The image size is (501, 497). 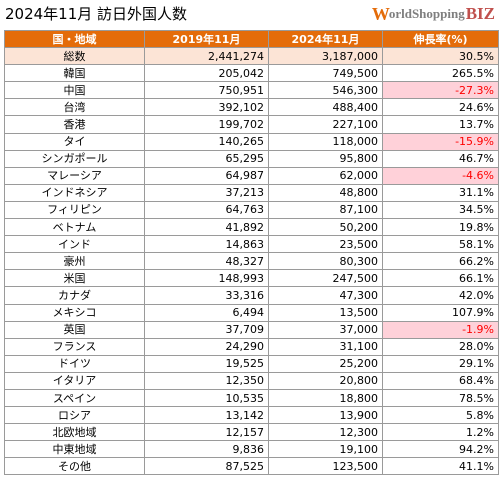 What do you see at coordinates (440, 90) in the screenshot?
I see `growth-cell: -27.3%` at bounding box center [440, 90].